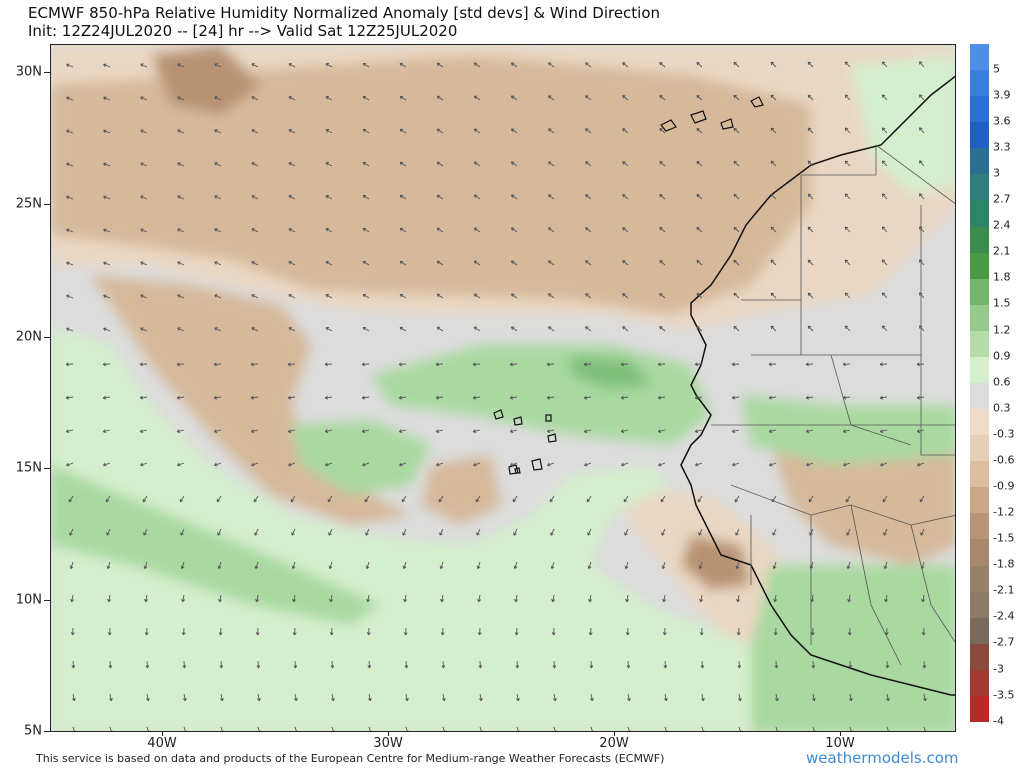 The height and width of the screenshot is (768, 1024). What do you see at coordinates (1002, 277) in the screenshot?
I see `colorbar-label: 1.8` at bounding box center [1002, 277].